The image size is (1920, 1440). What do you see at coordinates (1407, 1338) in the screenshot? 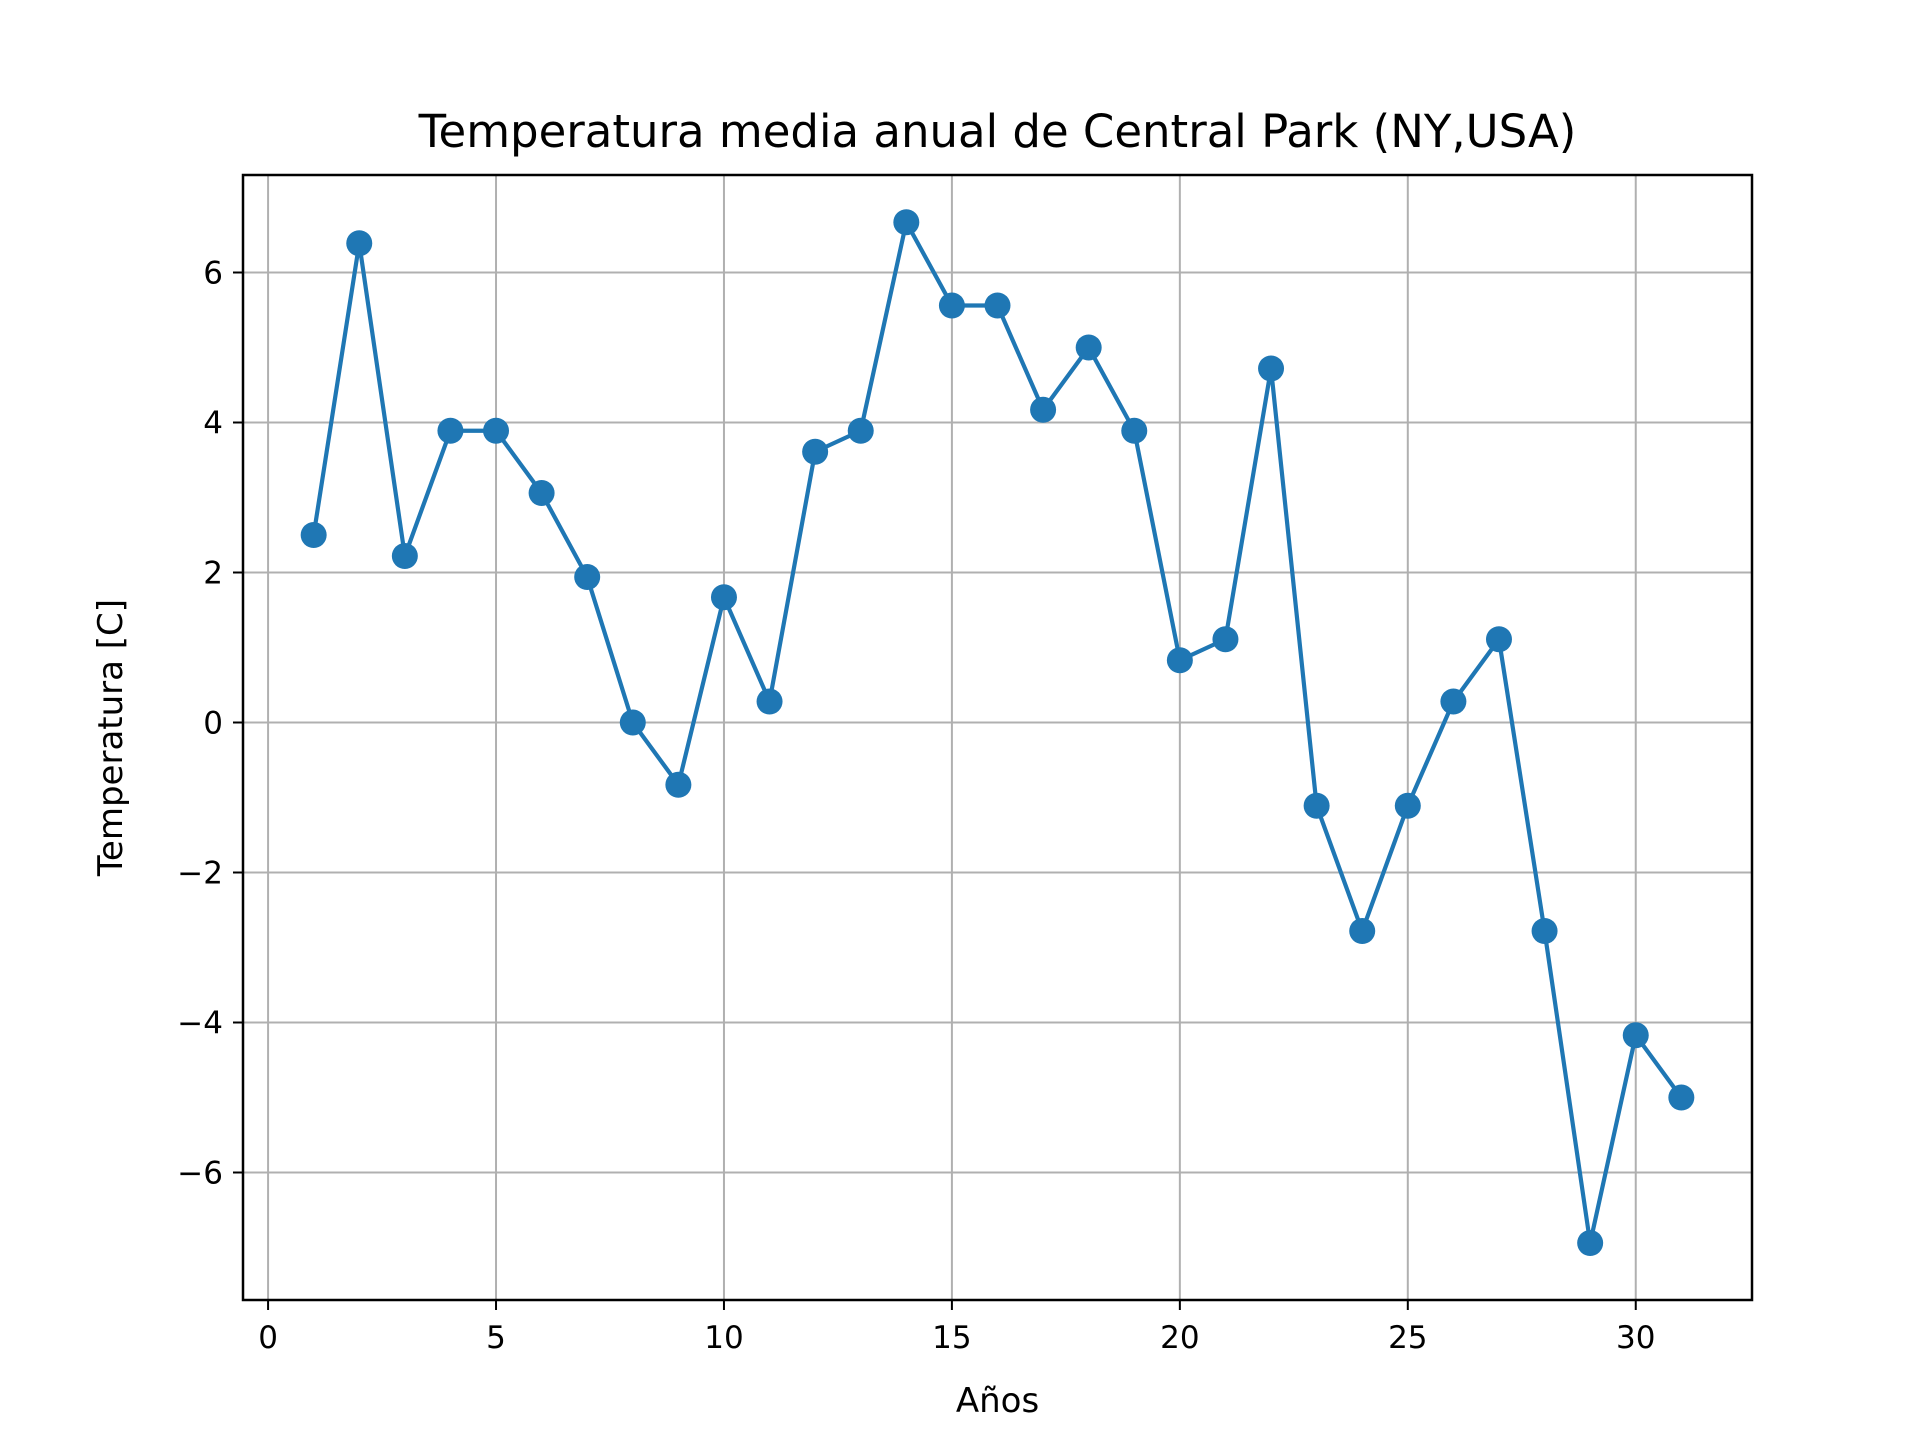
I see `x-tick-label: 25` at bounding box center [1407, 1338].